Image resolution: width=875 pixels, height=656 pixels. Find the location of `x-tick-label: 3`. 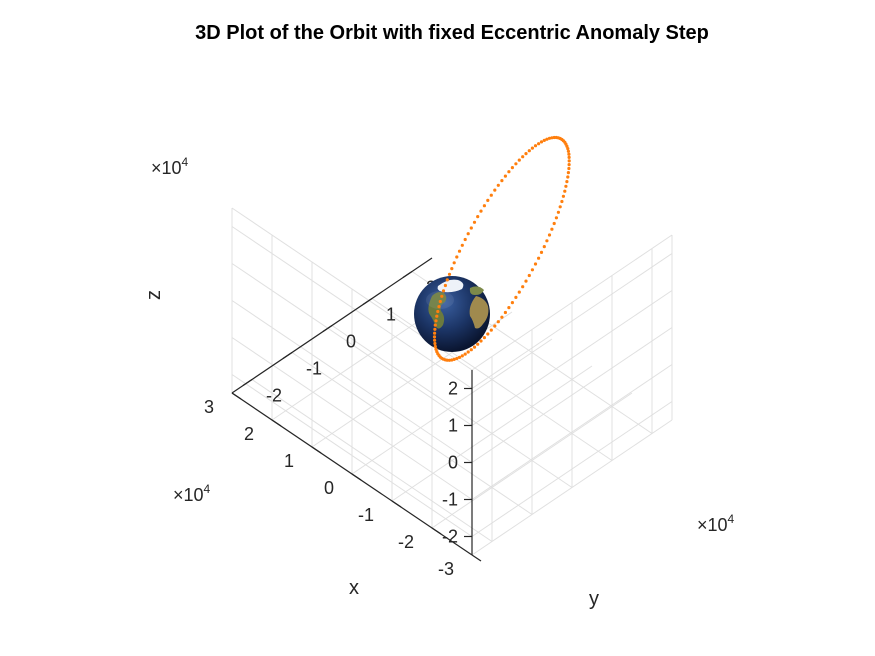

x-tick-label: 3 is located at coordinates (209, 407).